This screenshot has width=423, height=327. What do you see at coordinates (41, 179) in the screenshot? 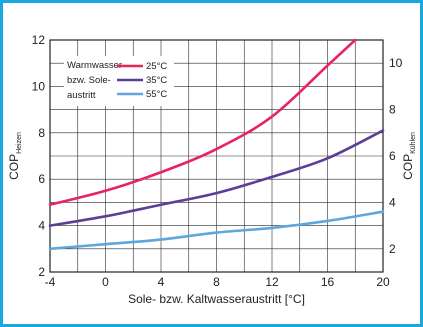
I see `y-tick-label-left: 6` at bounding box center [41, 179].